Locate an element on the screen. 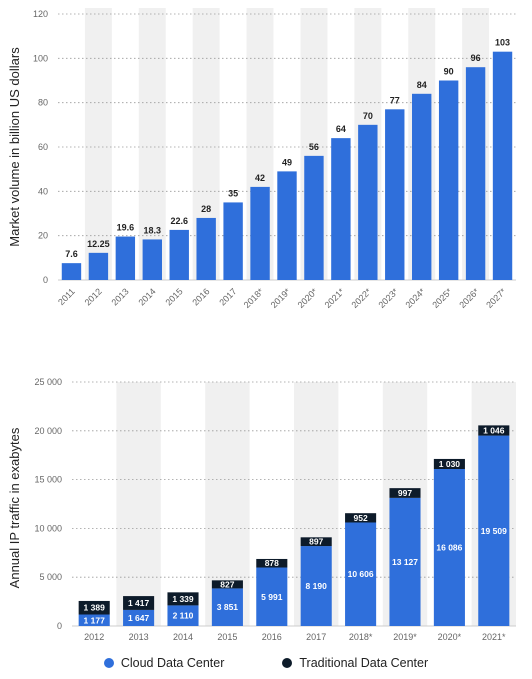 Image resolution: width=532 pixels, height=679 pixels. data-label-traditional: 1 046 is located at coordinates (494, 430).